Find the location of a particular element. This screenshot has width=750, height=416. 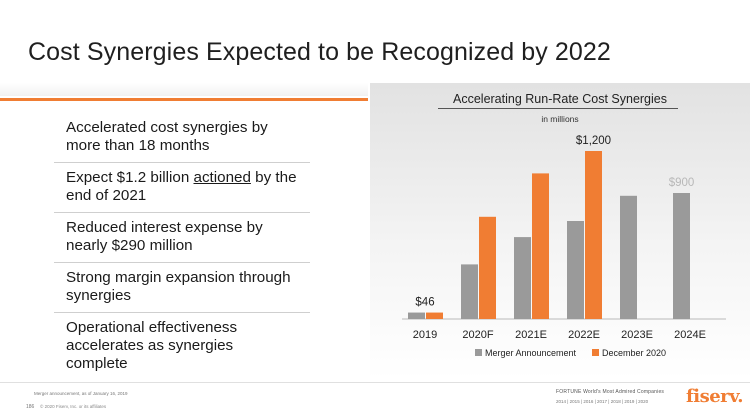

data-label: $900 is located at coordinates (682, 183).